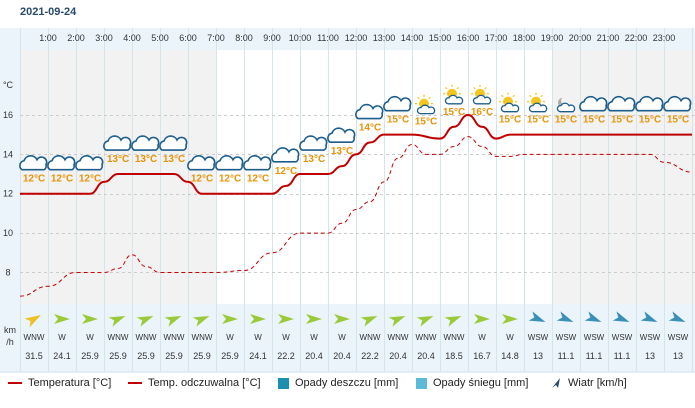 This screenshot has width=695, height=408. What do you see at coordinates (472, 383) in the screenshot?
I see `legend-snow: Opady śniegu [mm]` at bounding box center [472, 383].